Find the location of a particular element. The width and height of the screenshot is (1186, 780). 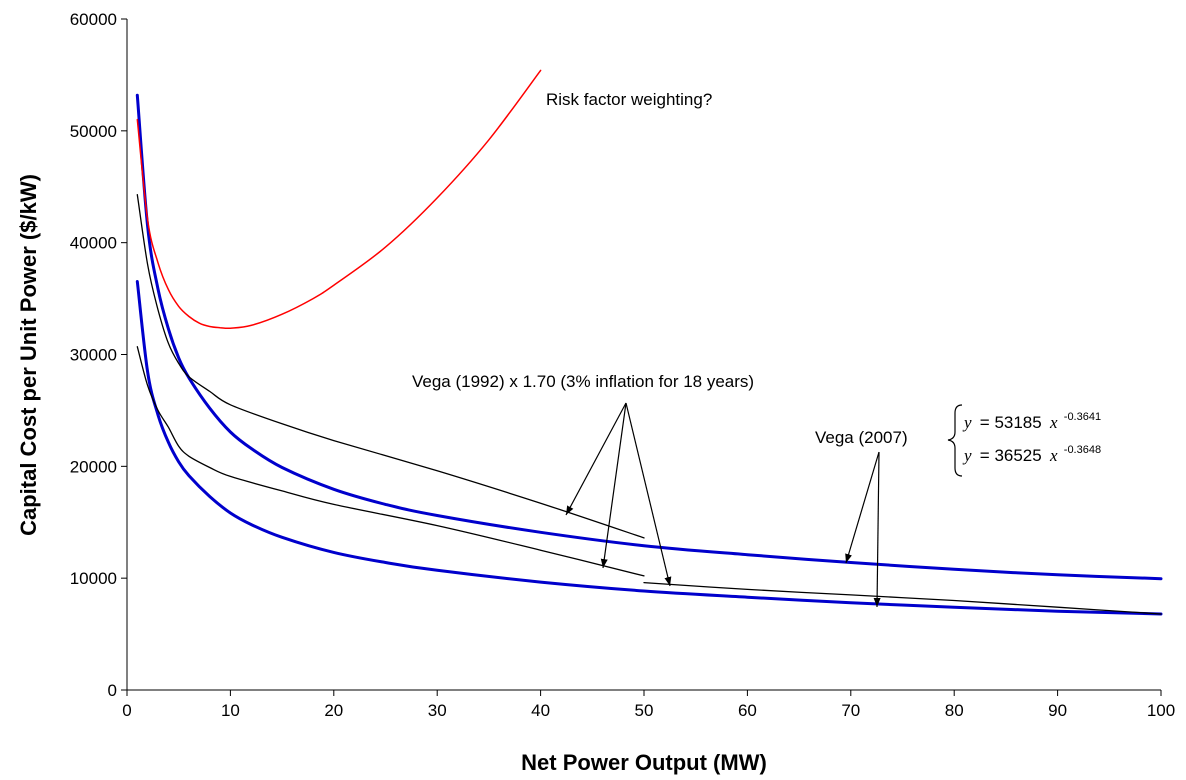

y-tick-label: 50000 is located at coordinates (93, 131).